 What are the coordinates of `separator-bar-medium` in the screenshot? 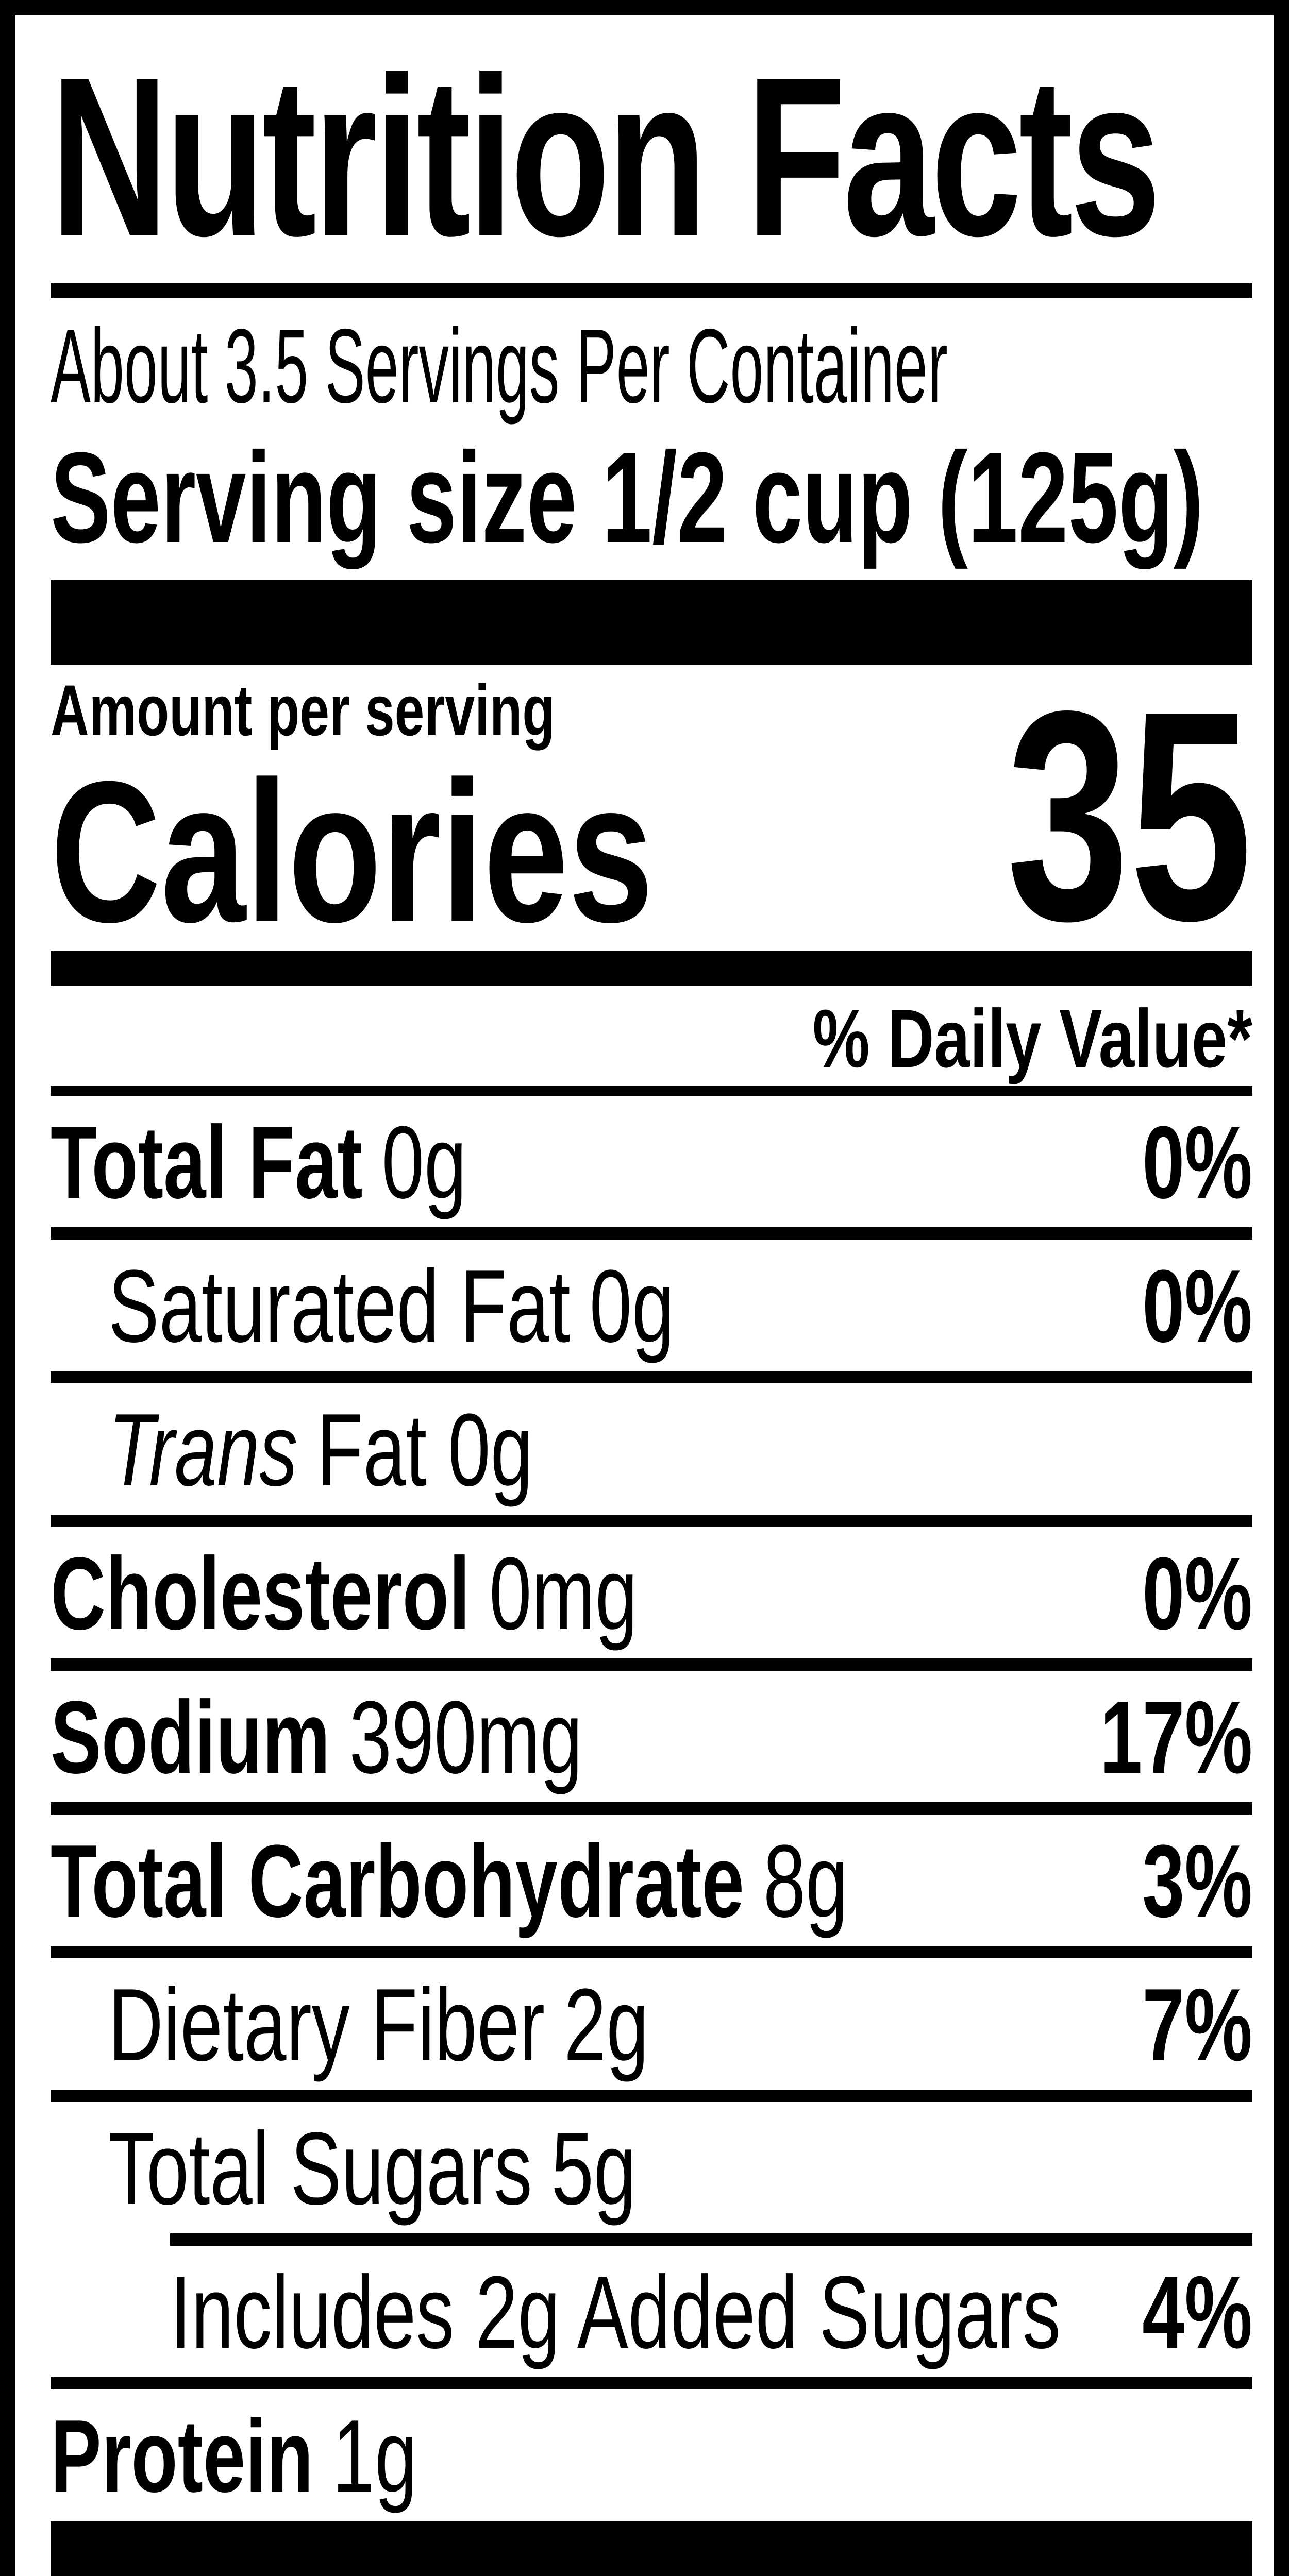 It's located at (651, 968).